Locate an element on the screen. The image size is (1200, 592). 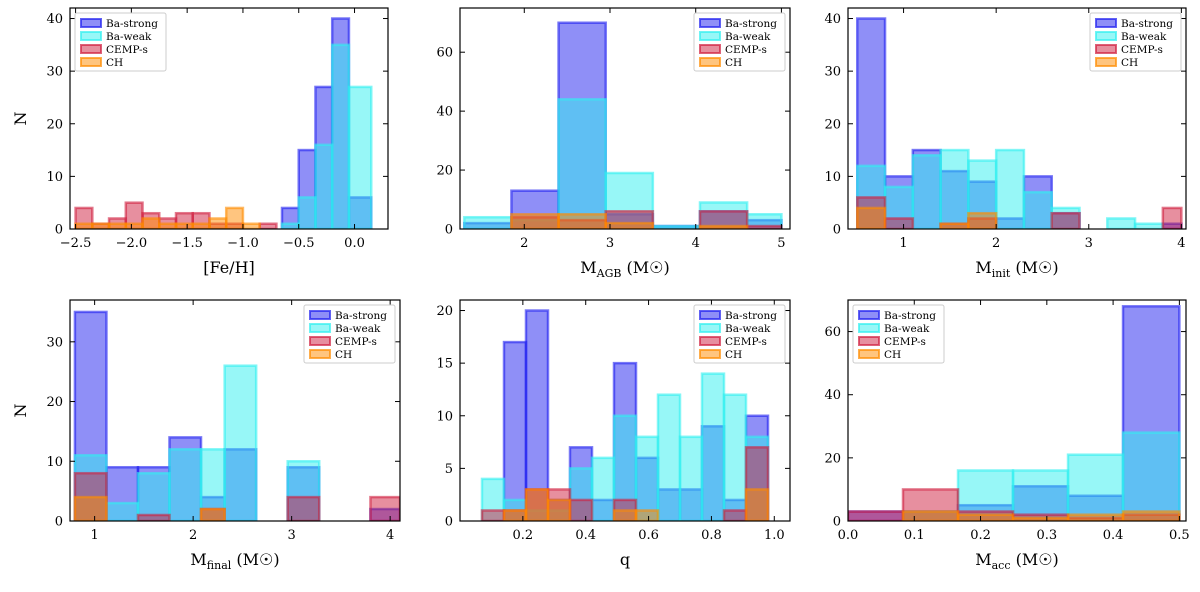
x-tick-label: 1.0 is located at coordinates (774, 535).